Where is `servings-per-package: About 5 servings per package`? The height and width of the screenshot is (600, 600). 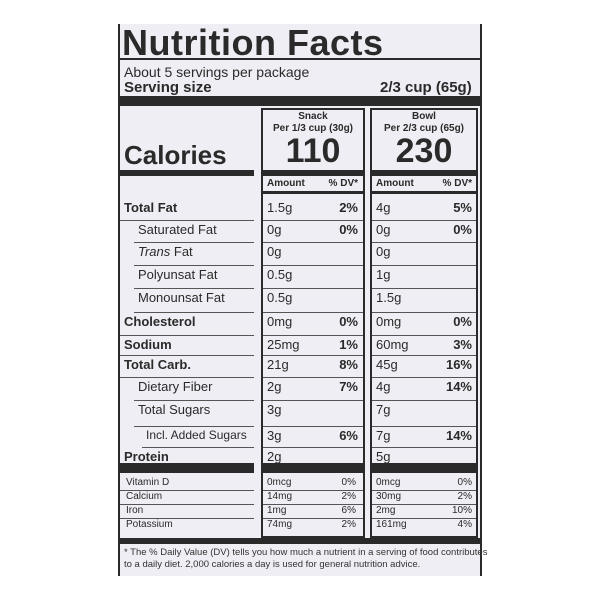
servings-per-package: About 5 servings per package is located at coordinates (217, 72).